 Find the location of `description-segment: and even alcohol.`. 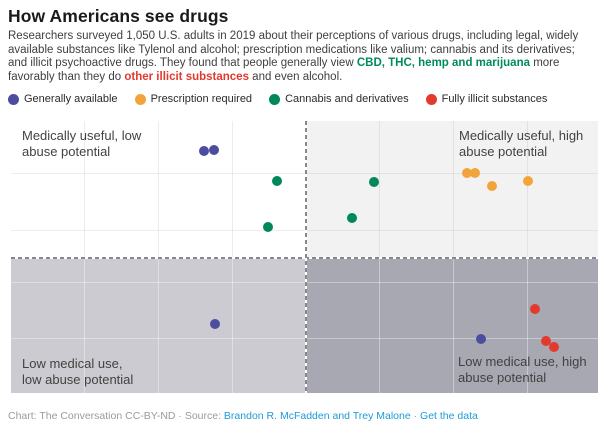

description-segment: and even alcohol. is located at coordinates (295, 76).